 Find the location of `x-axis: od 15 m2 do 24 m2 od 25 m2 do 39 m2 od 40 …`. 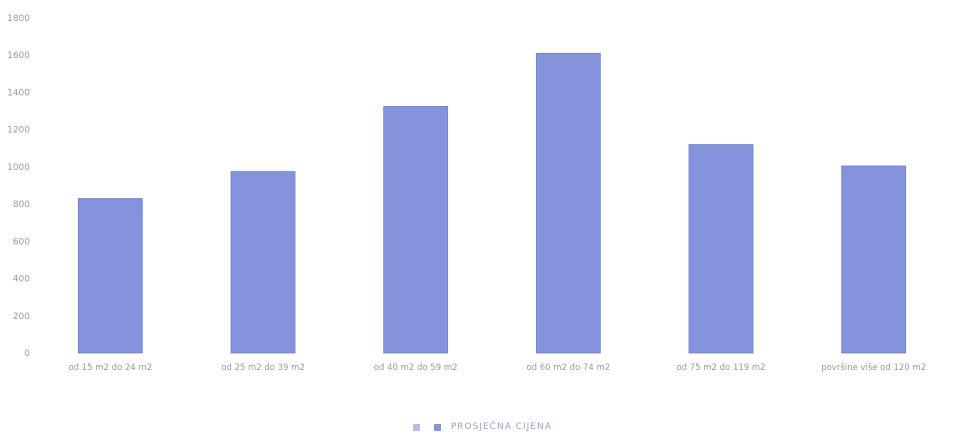

x-axis: od 15 m2 do 24 m2 od 25 m2 do 39 m2 od 40 … is located at coordinates (497, 367).